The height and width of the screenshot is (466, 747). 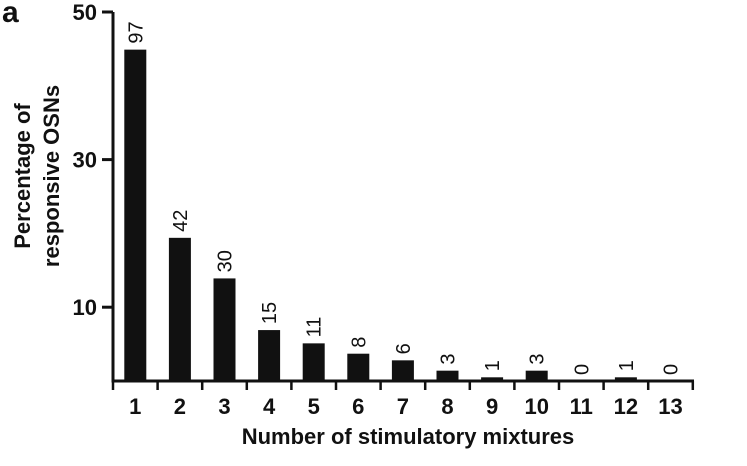 I want to click on x-tick-label: 9, so click(x=492, y=406).